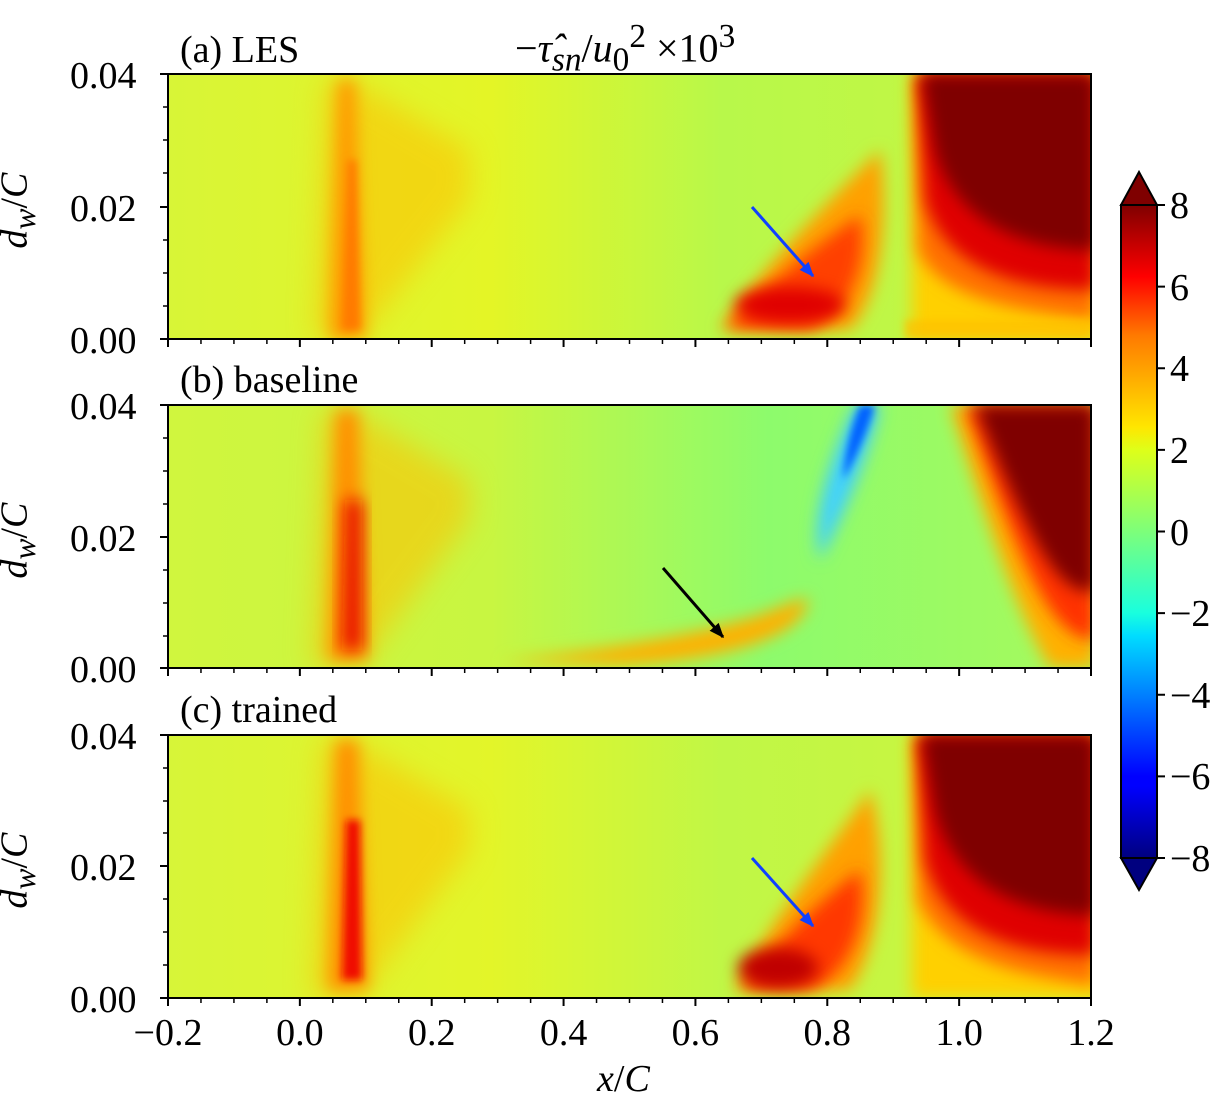 The height and width of the screenshot is (1111, 1229). I want to click on panel-label-baseline: (b) baseline, so click(269, 380).